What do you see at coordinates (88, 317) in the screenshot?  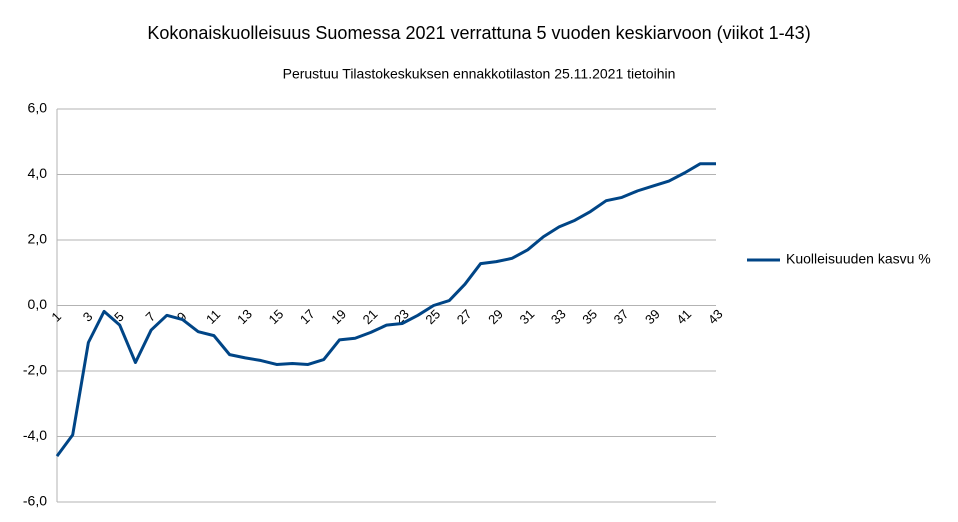 I see `x-tick-label: 3` at bounding box center [88, 317].